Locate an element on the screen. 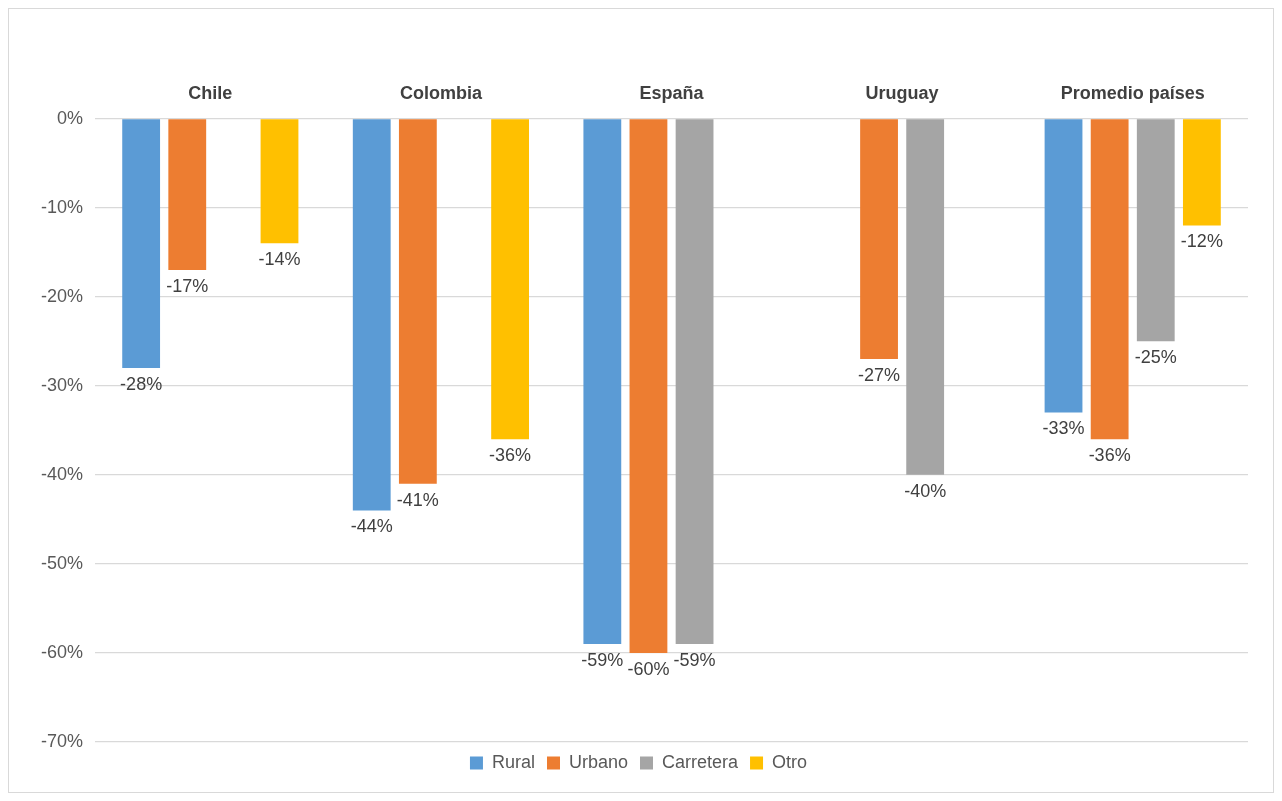 Image resolution: width=1282 pixels, height=801 pixels. x-tick-label: Promedio países is located at coordinates (1132, 92).